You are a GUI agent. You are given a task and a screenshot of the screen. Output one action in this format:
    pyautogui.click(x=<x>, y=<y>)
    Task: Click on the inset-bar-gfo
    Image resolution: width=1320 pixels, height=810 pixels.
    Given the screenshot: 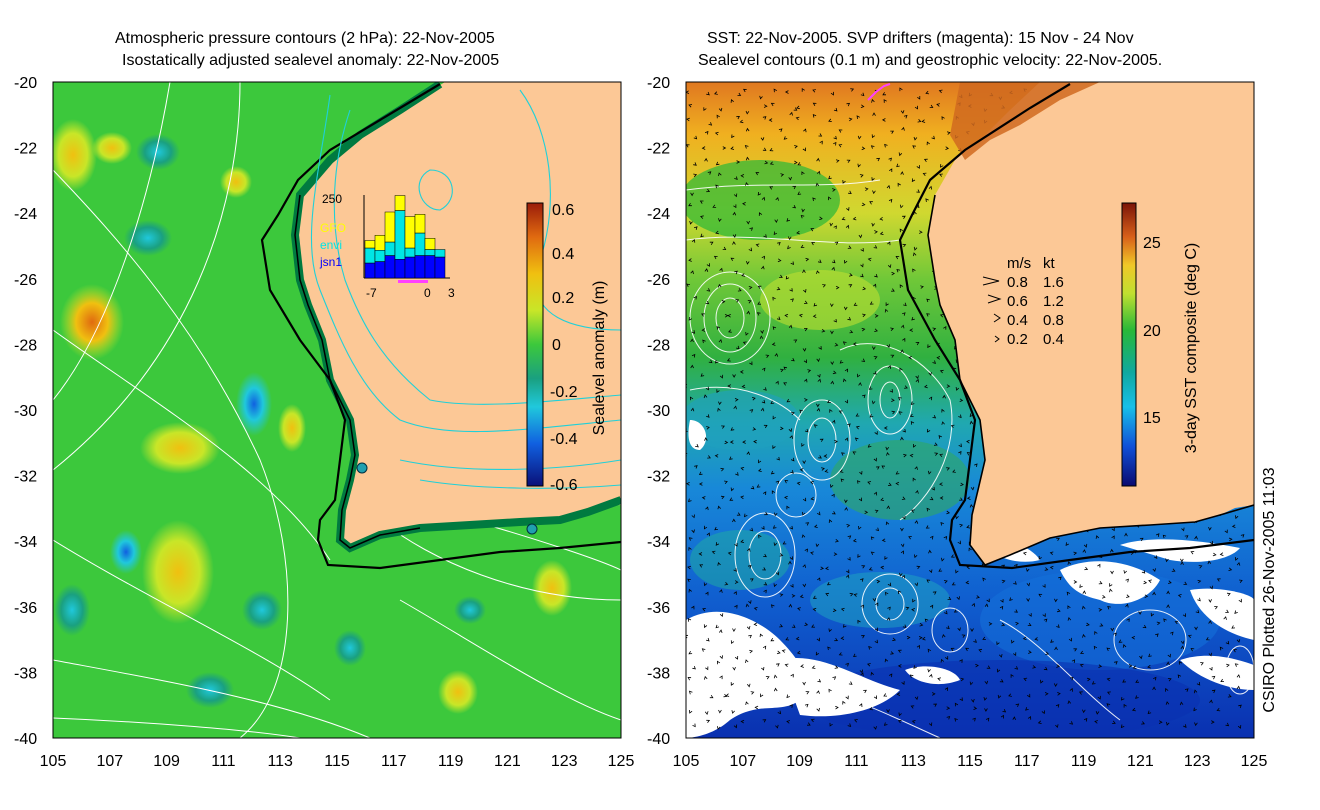 What is the action you would take?
    pyautogui.click(x=380, y=243)
    